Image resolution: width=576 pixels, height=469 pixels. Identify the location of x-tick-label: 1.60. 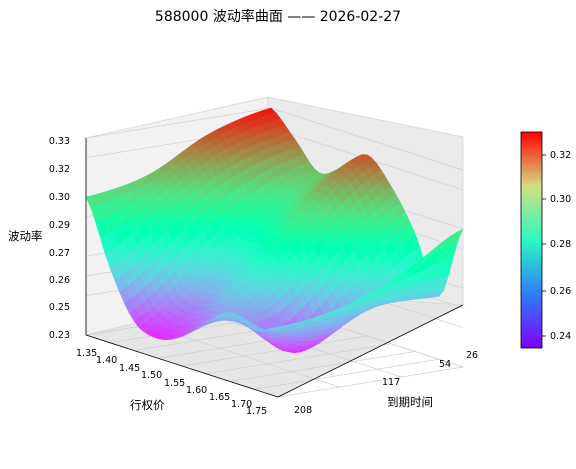
(196, 390).